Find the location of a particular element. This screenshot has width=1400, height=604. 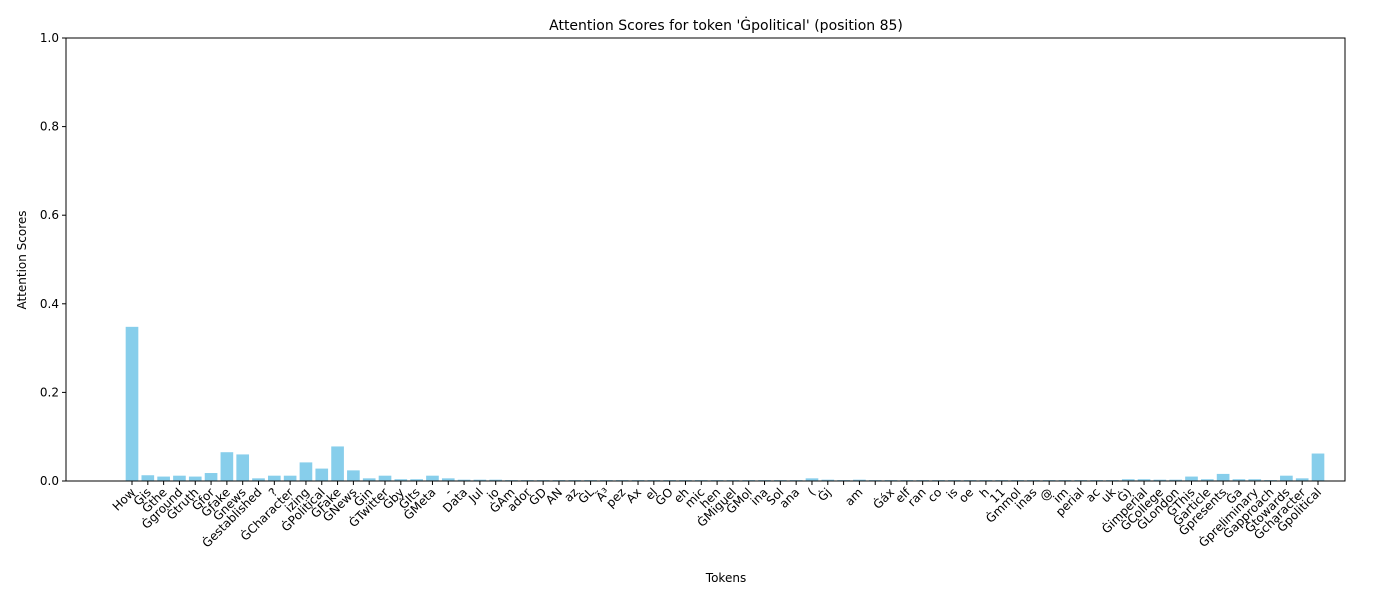

y-tick-label: 0.0 is located at coordinates (49, 481).